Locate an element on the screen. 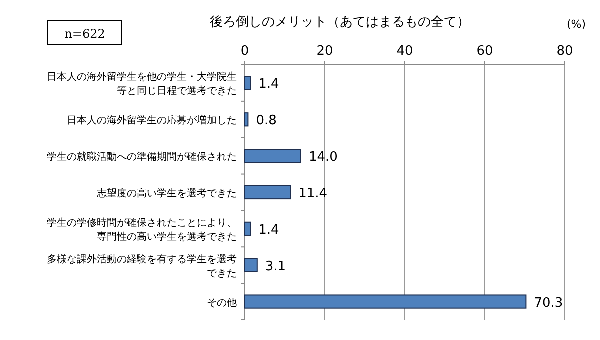 The image size is (600, 340). x-tick-label: 60 is located at coordinates (485, 51).